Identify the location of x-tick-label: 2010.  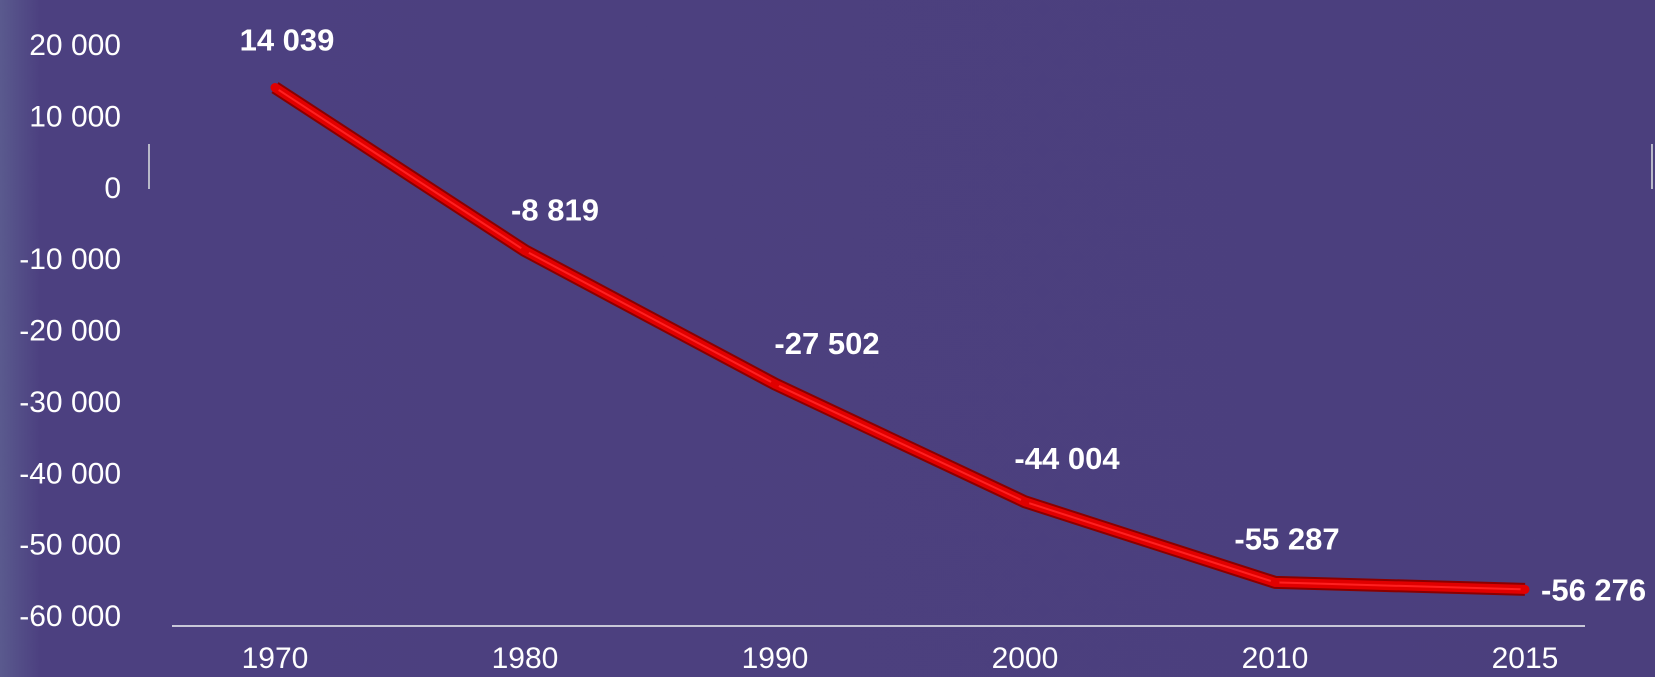
(1275, 657).